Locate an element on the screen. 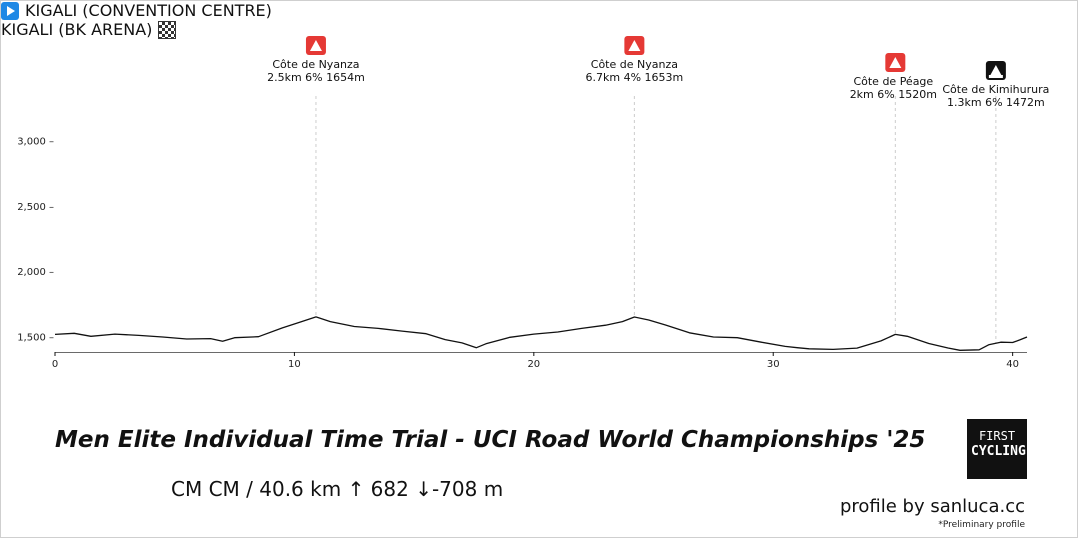  finish-location: KIGALI (BK ARENA) is located at coordinates (539, 29).